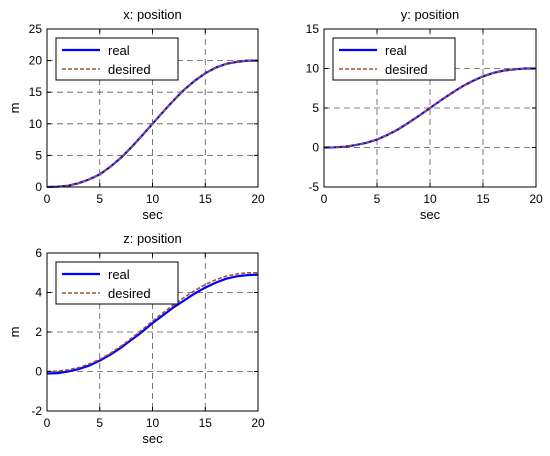  I want to click on y-tick-label: 6, so click(38, 253).